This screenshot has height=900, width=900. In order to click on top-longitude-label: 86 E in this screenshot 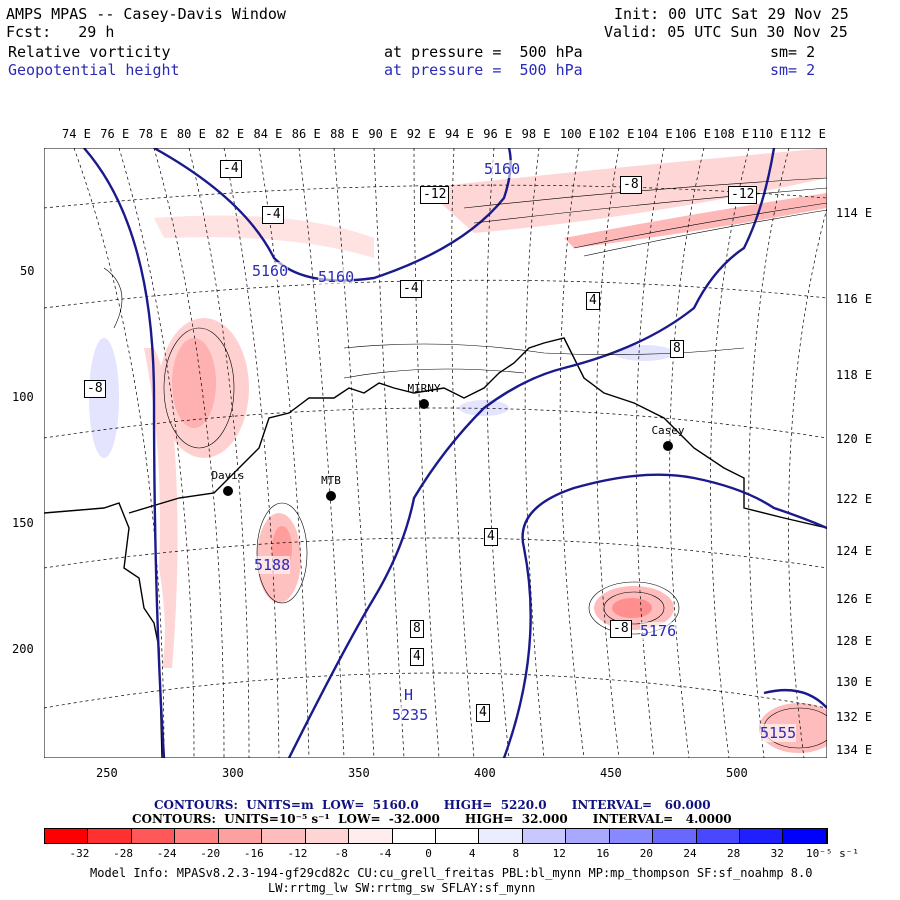, I will do `click(306, 134)`.